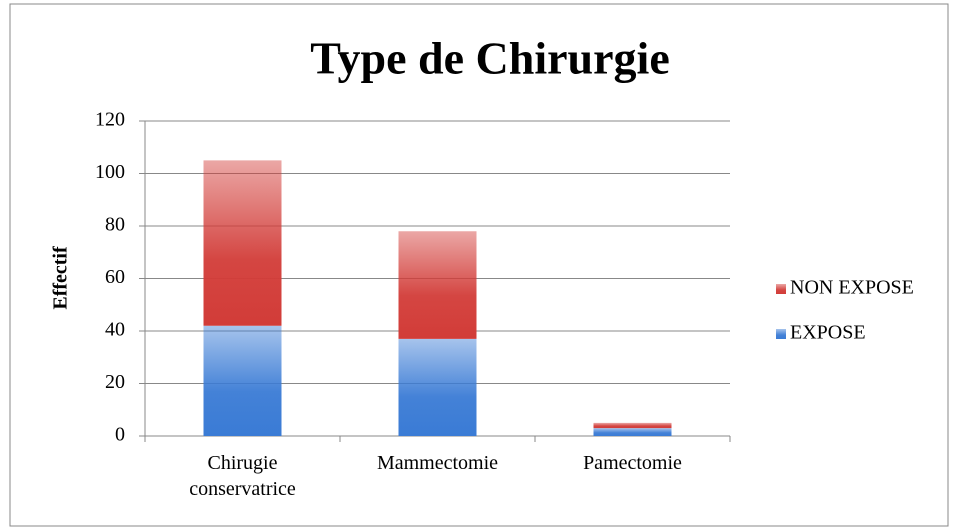  Describe the element at coordinates (115, 225) in the screenshot. I see `y-tick-label: 80` at that location.